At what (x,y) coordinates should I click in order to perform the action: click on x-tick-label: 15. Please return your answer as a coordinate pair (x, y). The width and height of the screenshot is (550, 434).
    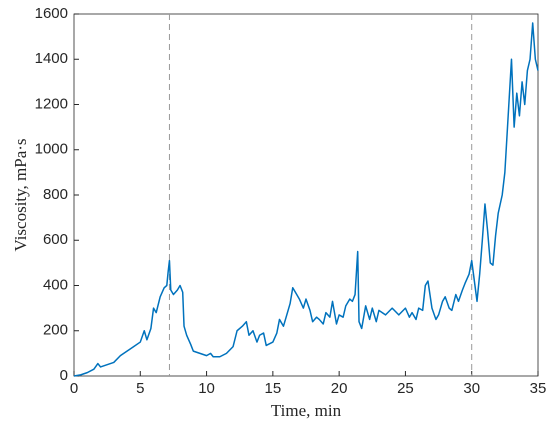
    Looking at the image, I should click on (273, 388).